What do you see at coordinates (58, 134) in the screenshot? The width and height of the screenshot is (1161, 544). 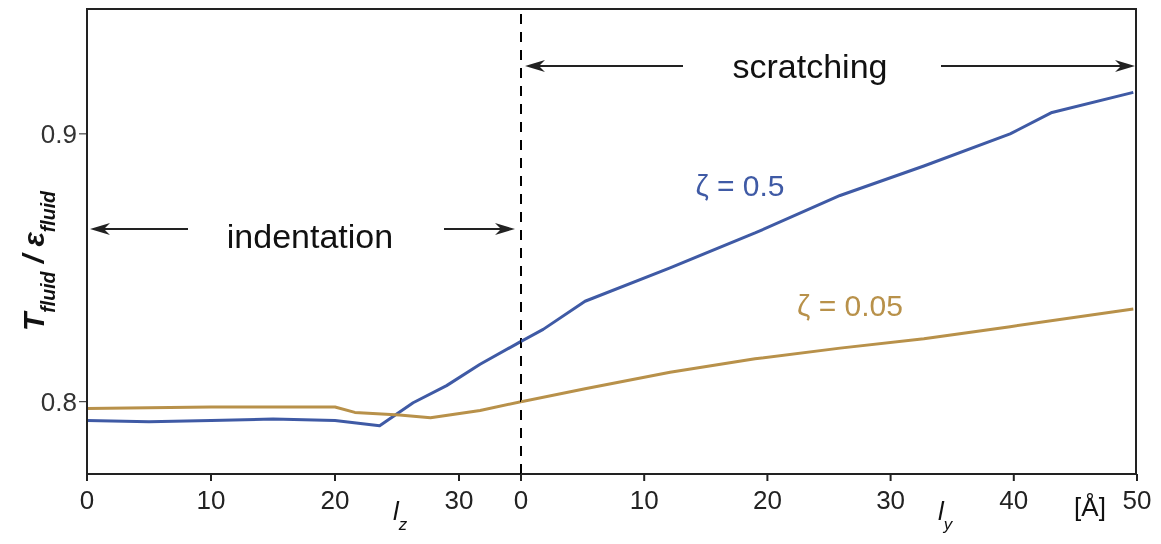 I see `y-tick-label: 0.9` at bounding box center [58, 134].